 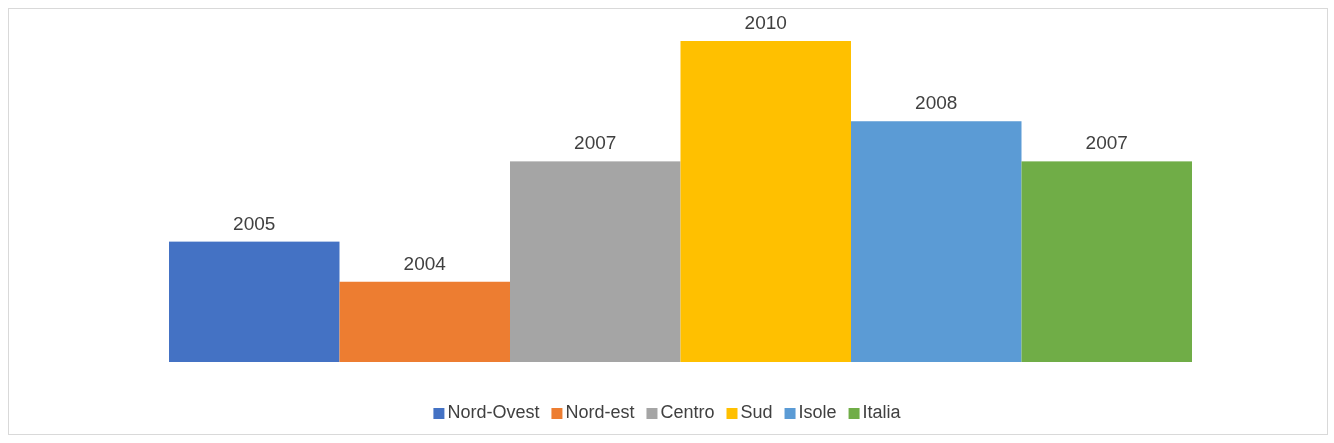 I want to click on data-label: 2004, so click(x=425, y=263).